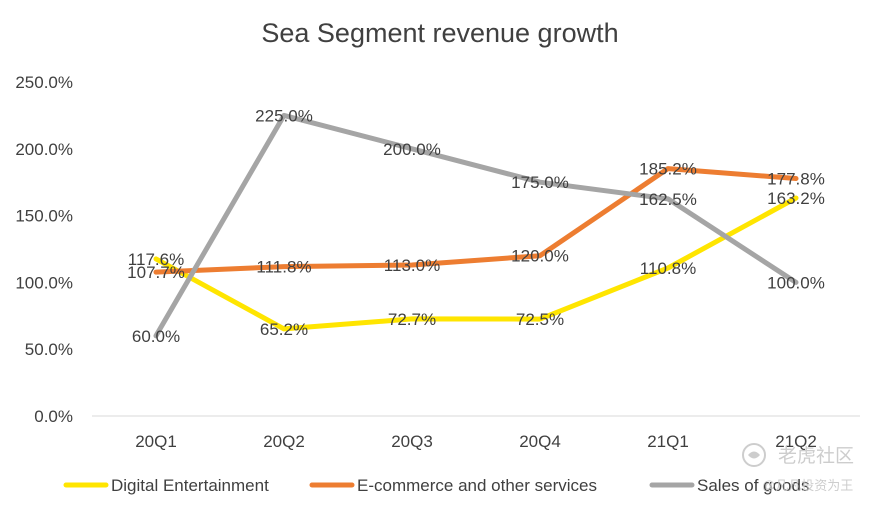 The height and width of the screenshot is (506, 884). I want to click on data-label: 117.6%, so click(156, 259).